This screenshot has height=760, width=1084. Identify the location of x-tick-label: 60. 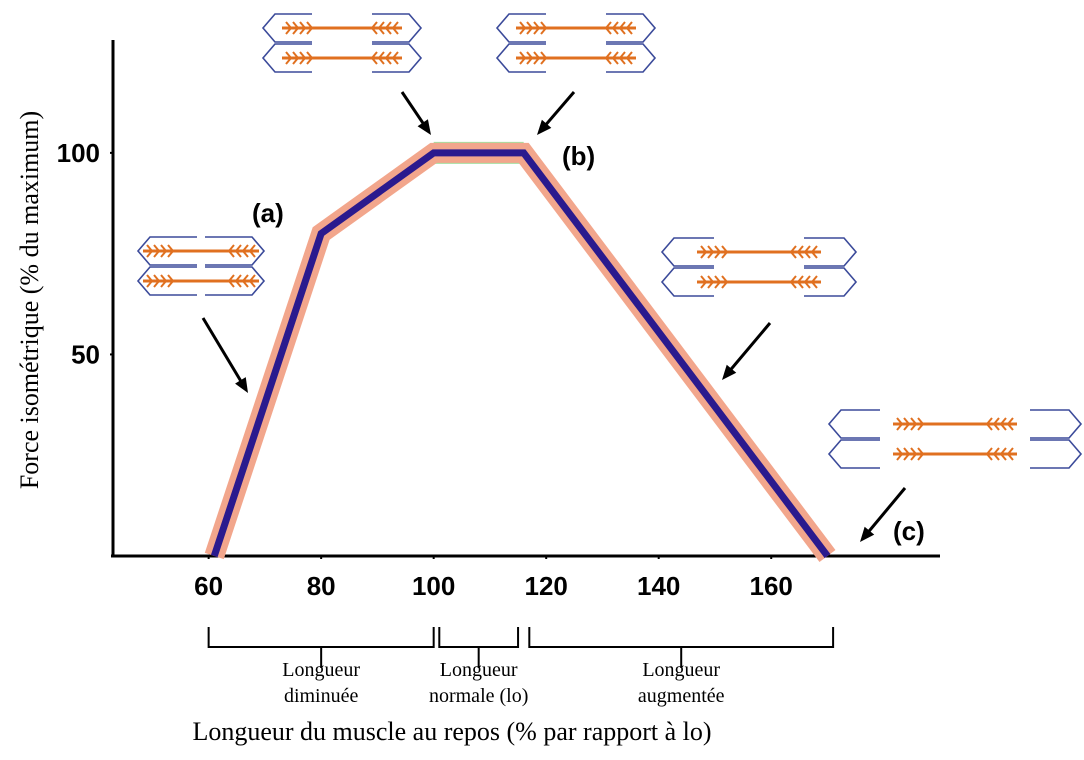
(208, 586).